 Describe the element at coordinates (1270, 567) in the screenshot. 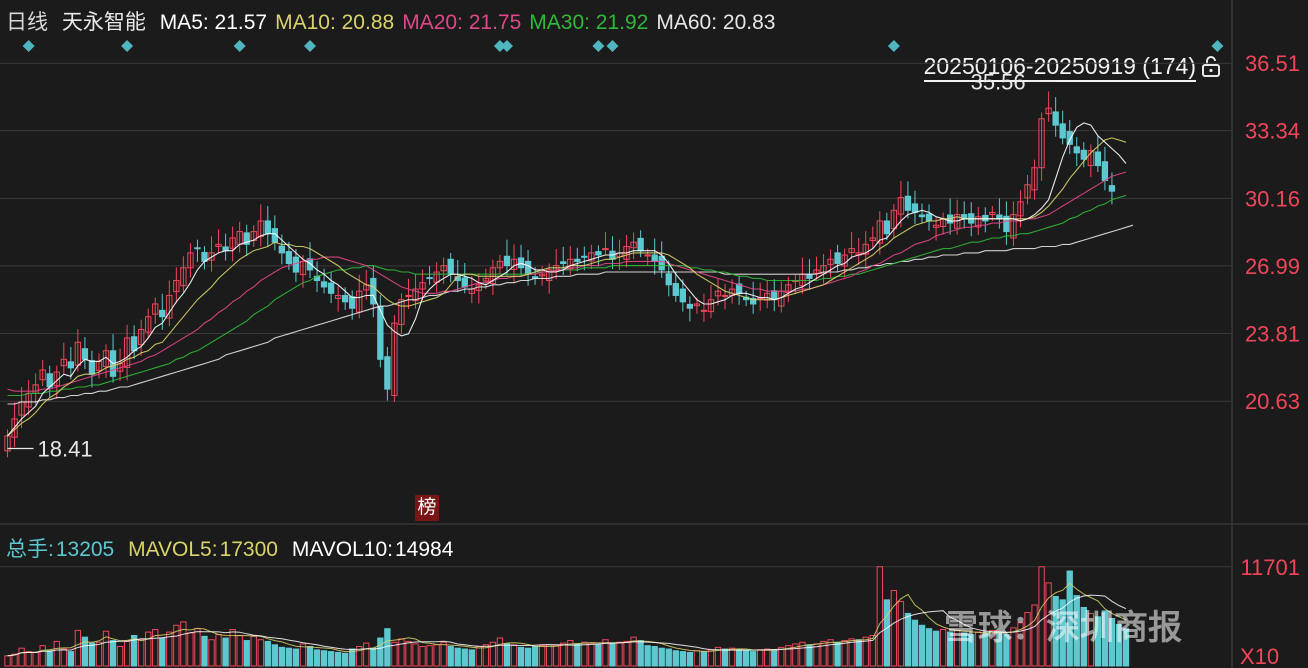

I see `volume-tick-label: 11701` at that location.